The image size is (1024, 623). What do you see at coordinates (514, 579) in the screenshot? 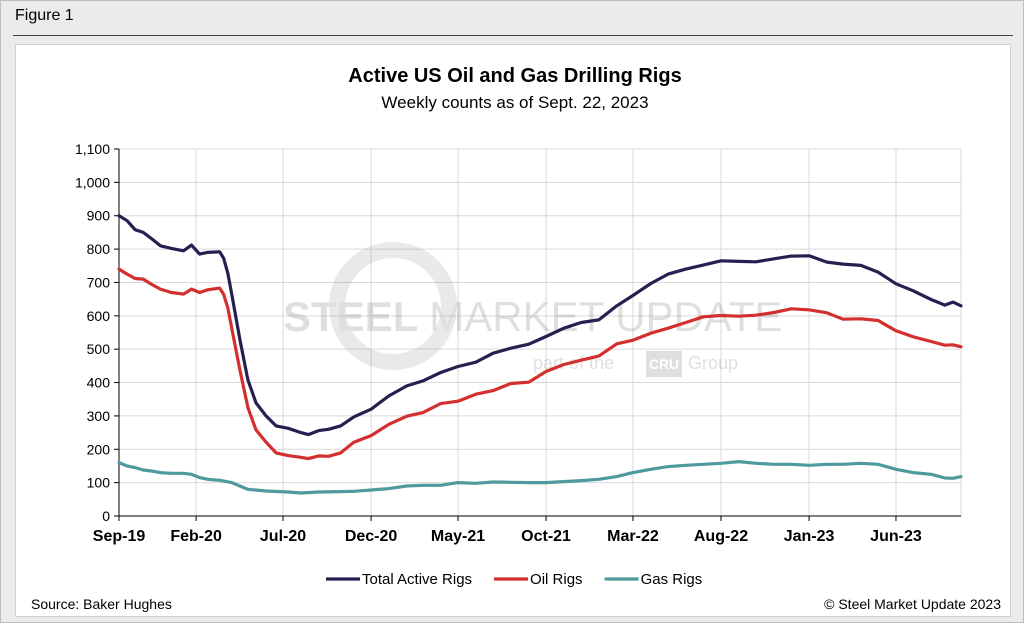
I see `legend: Total Active Rigs Oil Rigs Gas Rigs` at bounding box center [514, 579].